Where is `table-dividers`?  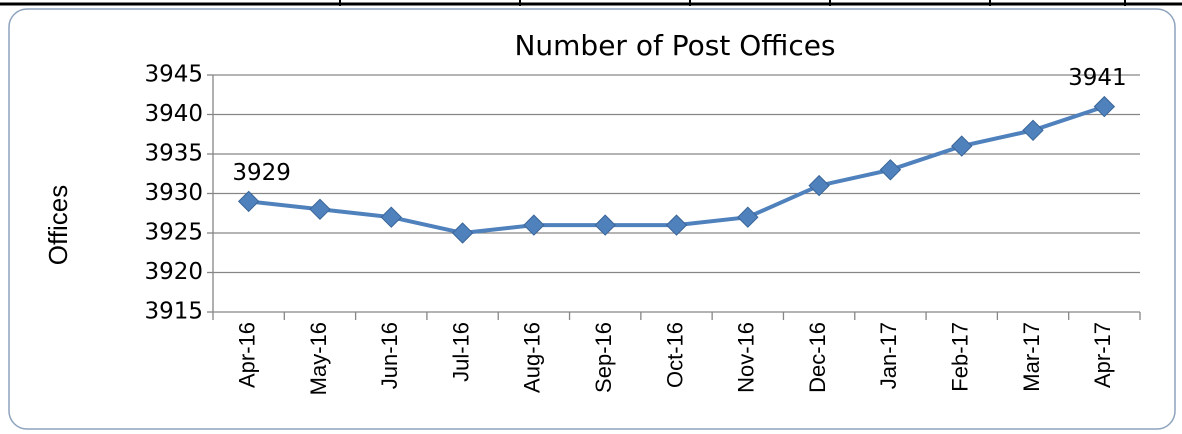
table-dividers is located at coordinates (732, 3).